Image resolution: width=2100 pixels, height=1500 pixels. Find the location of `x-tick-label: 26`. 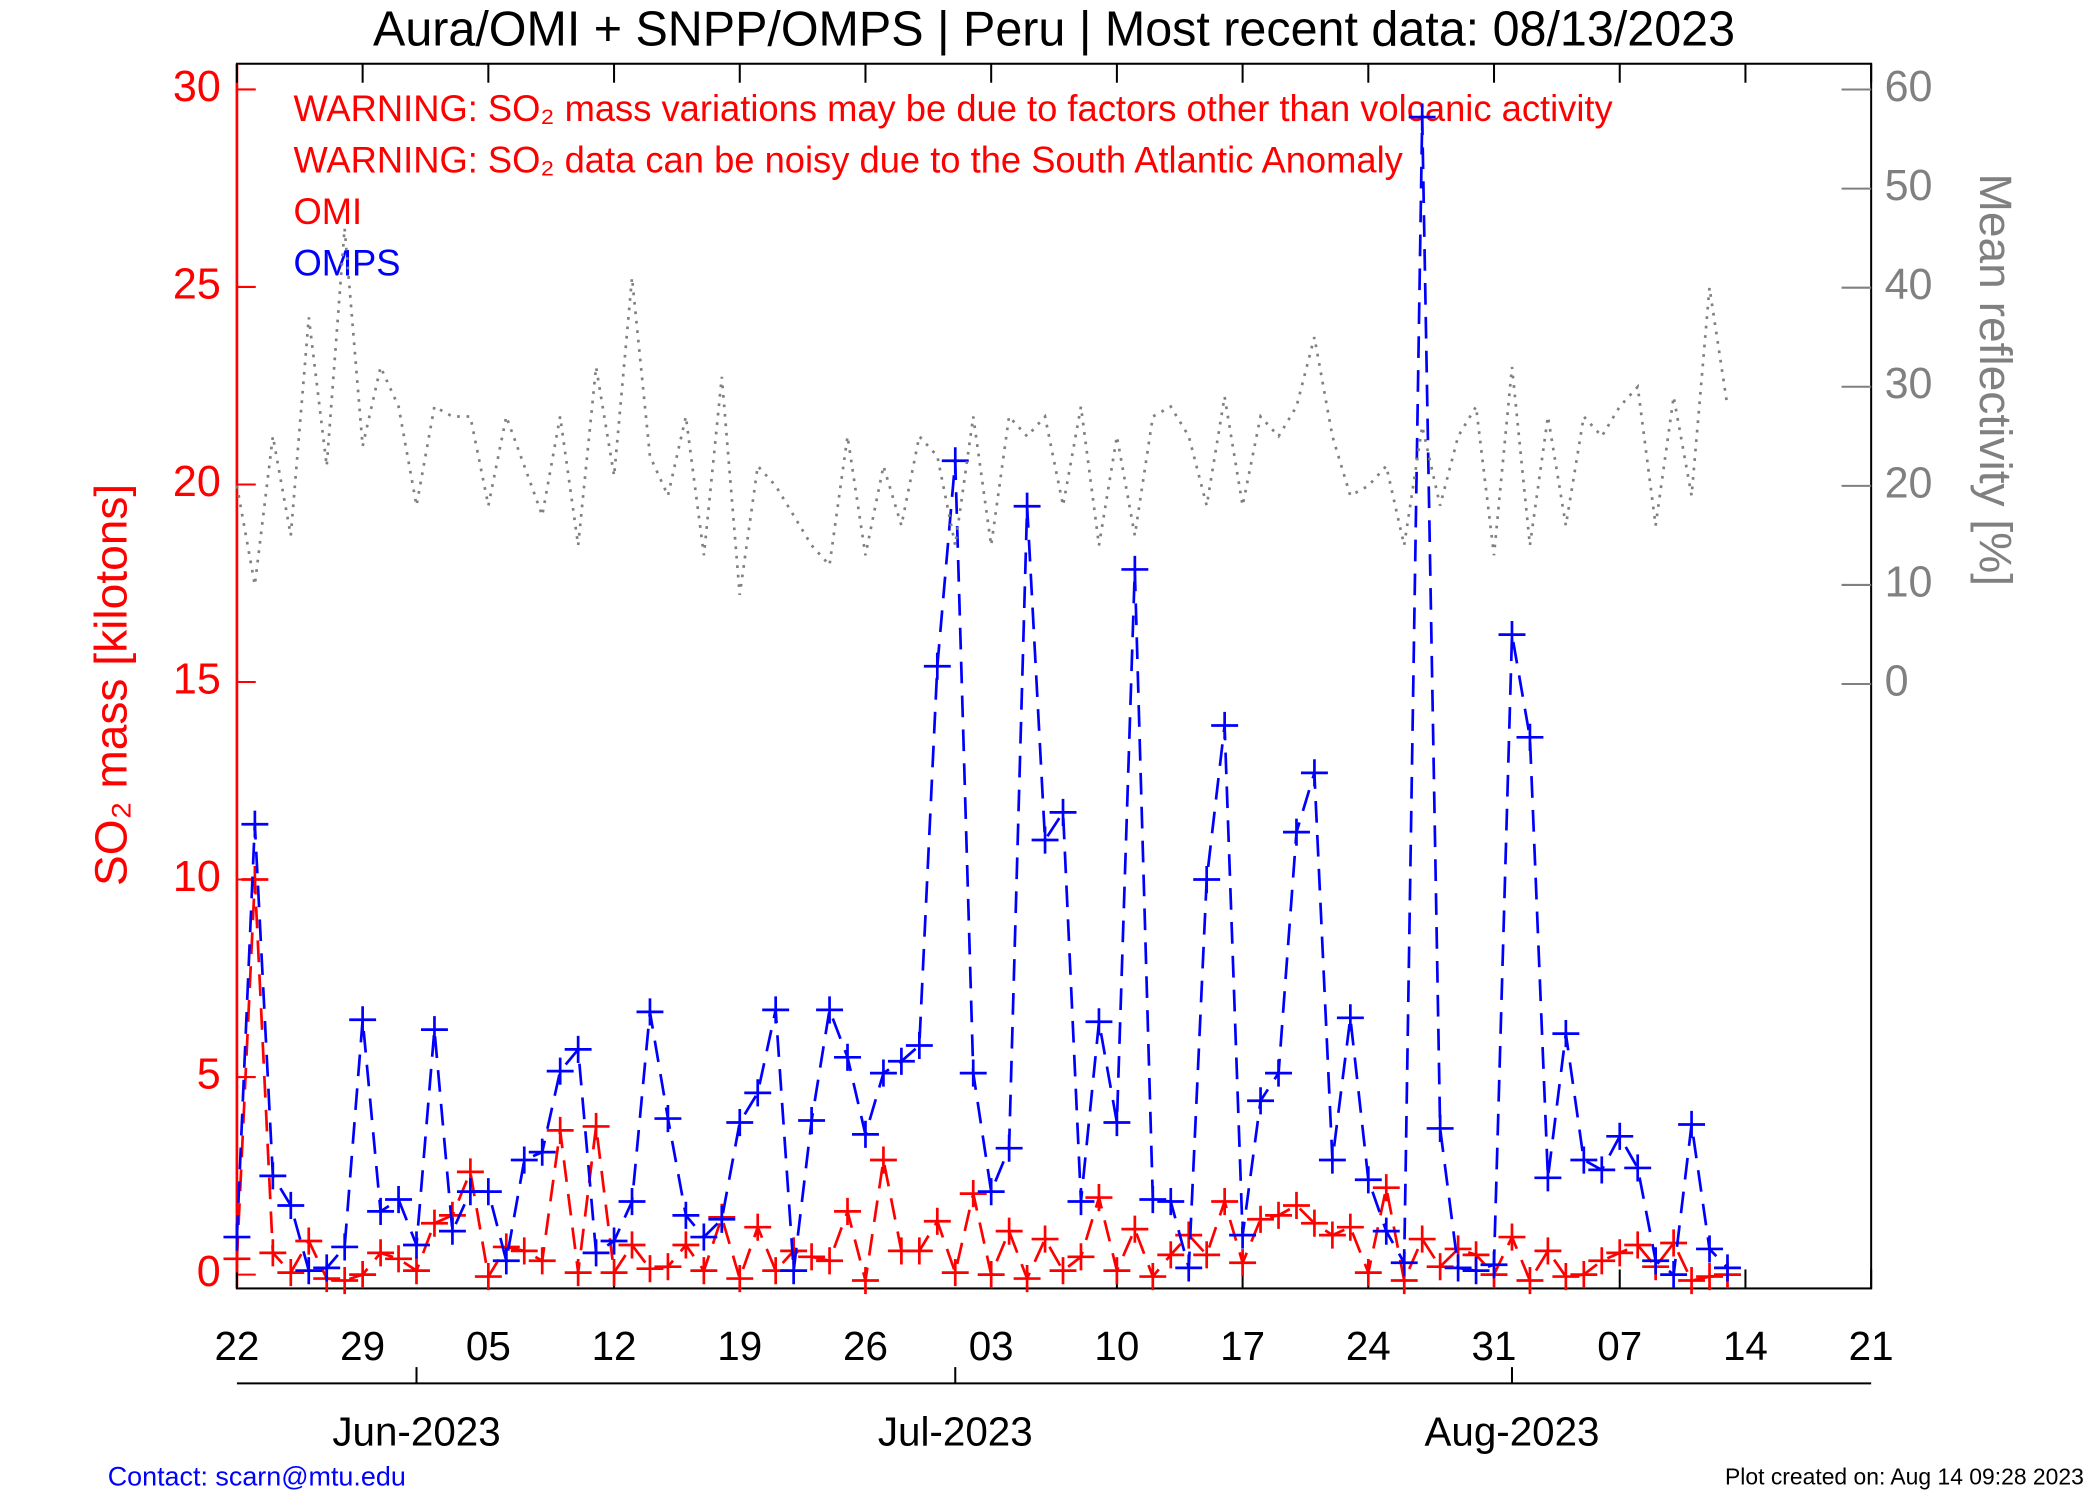

x-tick-label: 26 is located at coordinates (865, 1346).